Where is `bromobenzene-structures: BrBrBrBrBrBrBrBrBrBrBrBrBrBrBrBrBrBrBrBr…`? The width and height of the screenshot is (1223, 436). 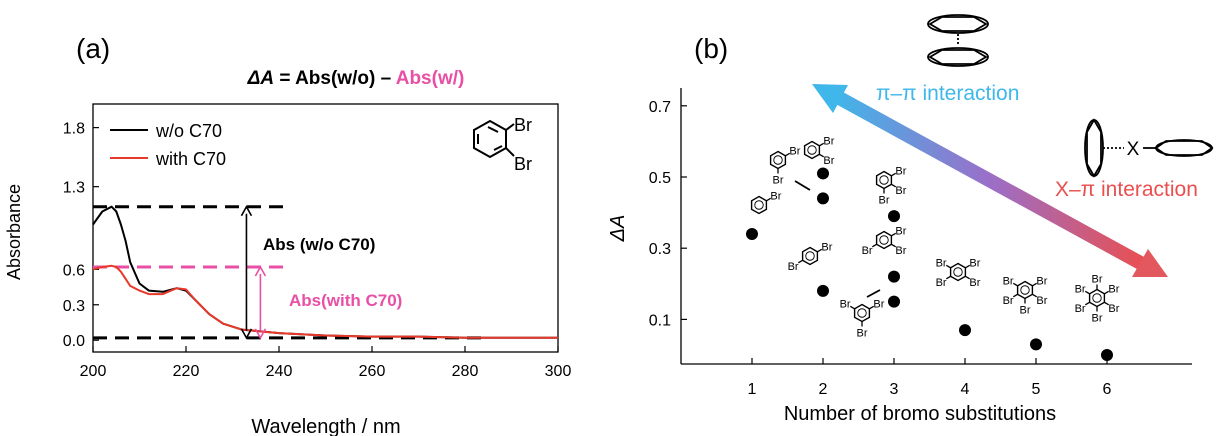 bromobenzene-structures: BrBrBrBrBrBrBrBrBrBrBrBrBrBrBrBrBrBrBrBr… is located at coordinates (935, 237).